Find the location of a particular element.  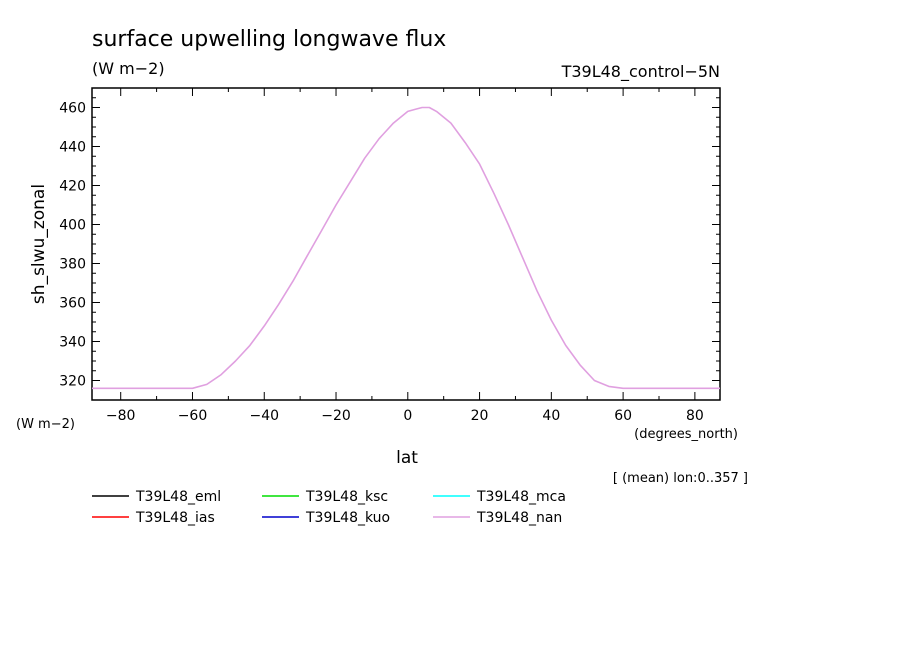

legend-item-t39l48-eml: T39L48_eml is located at coordinates (156, 497).